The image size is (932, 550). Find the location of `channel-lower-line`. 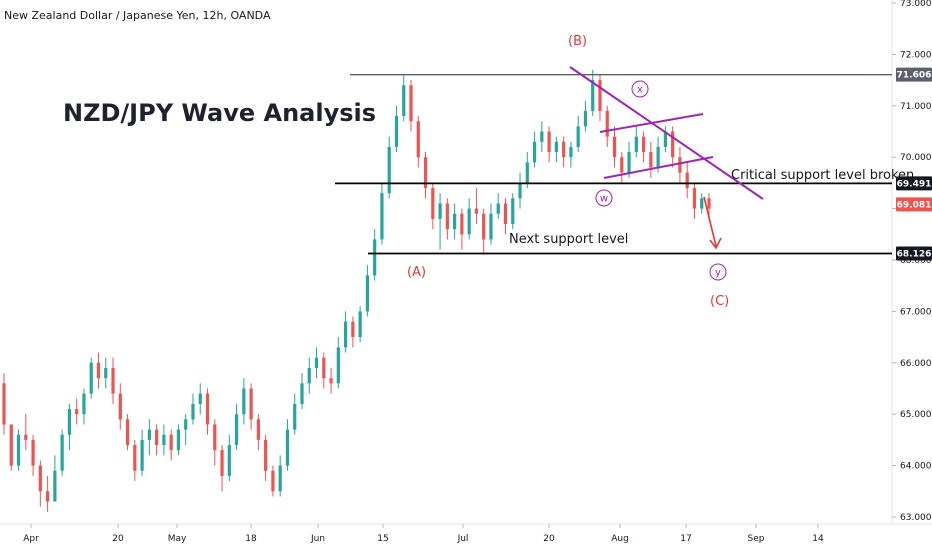

channel-lower-line is located at coordinates (658, 167).